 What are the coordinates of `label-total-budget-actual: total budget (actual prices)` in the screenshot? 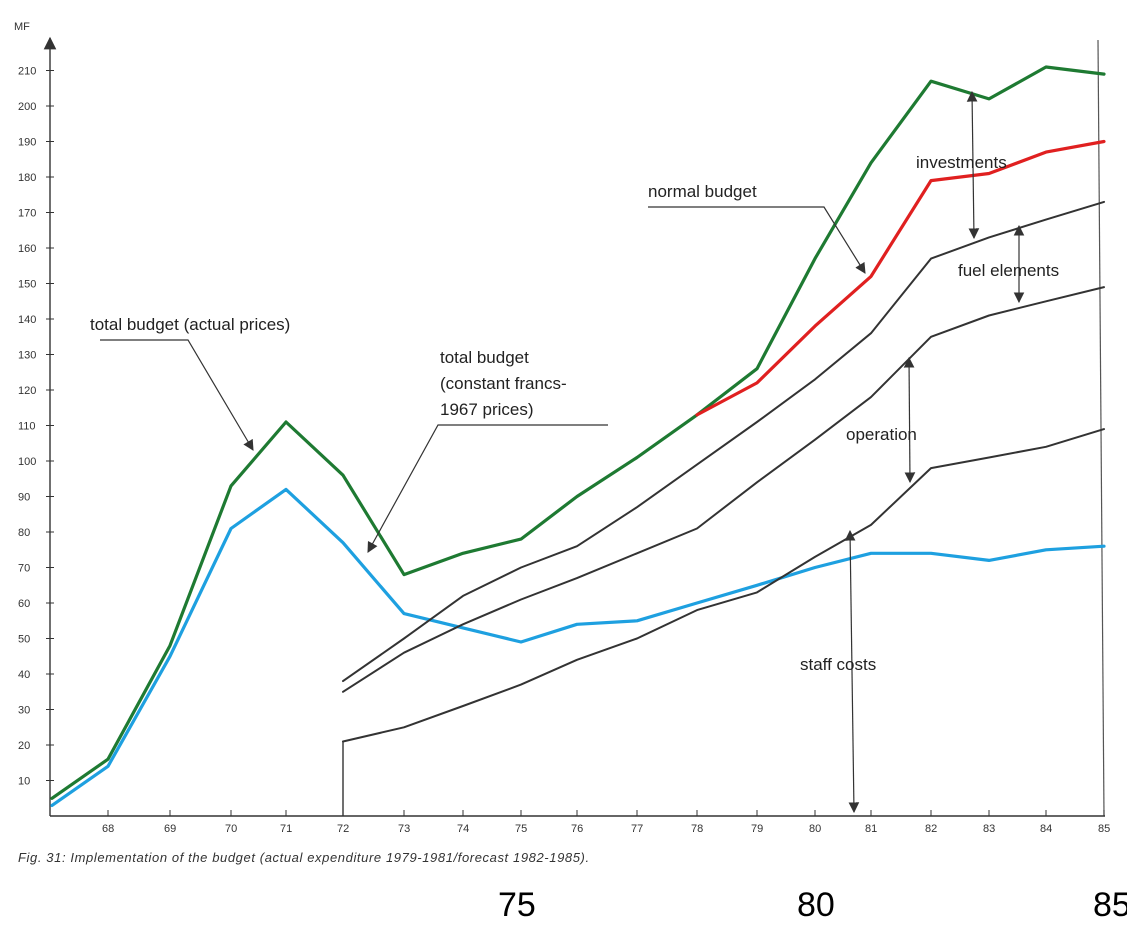 It's located at (190, 324).